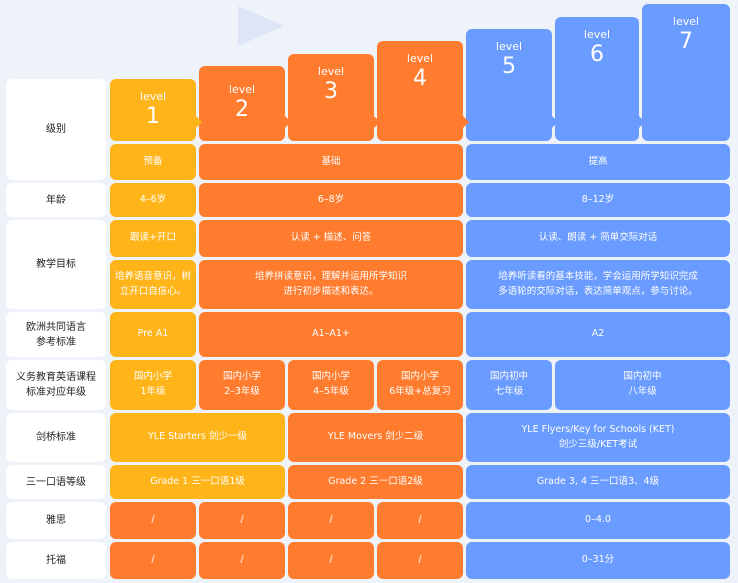  I want to click on row-label-ielts: 雅思, so click(56, 520).